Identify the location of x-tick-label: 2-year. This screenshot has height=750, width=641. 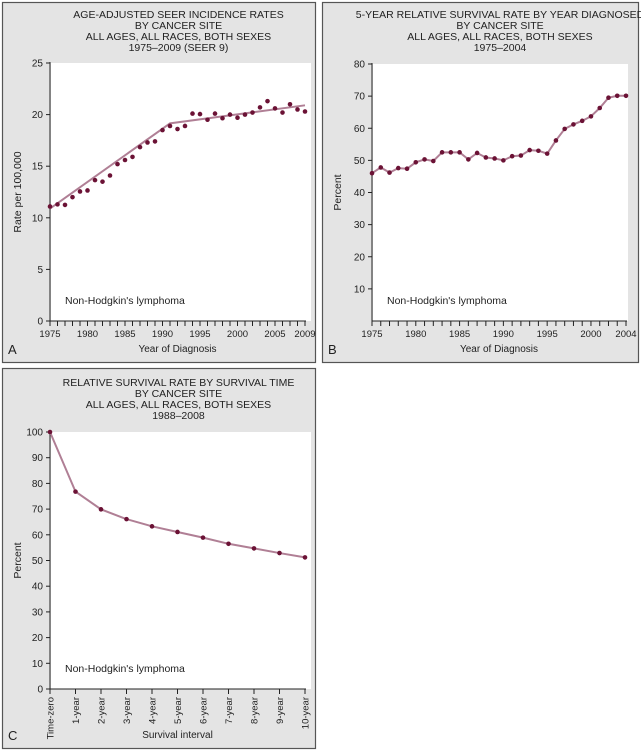
(102, 710).